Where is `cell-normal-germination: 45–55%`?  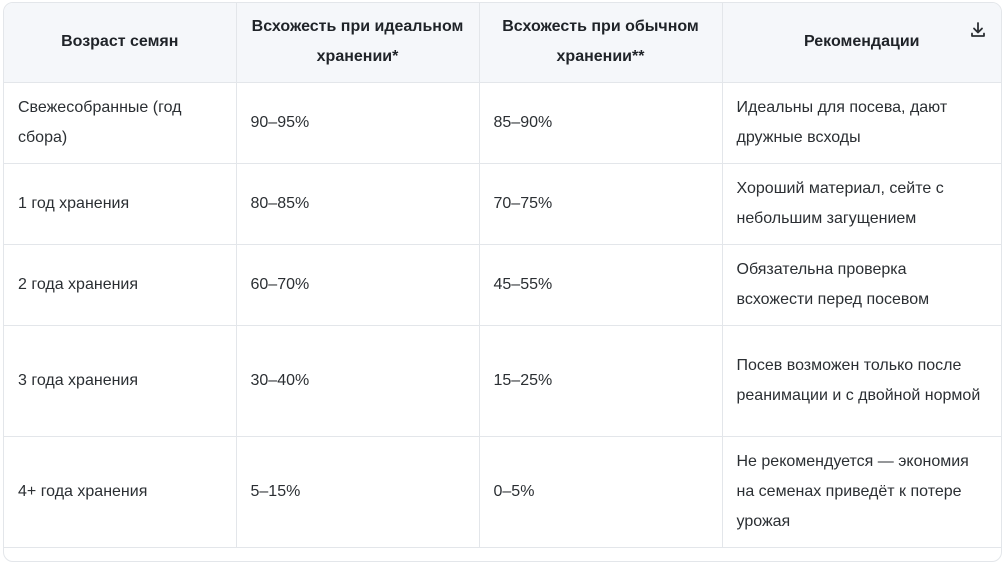
cell-normal-germination: 45–55% is located at coordinates (601, 285).